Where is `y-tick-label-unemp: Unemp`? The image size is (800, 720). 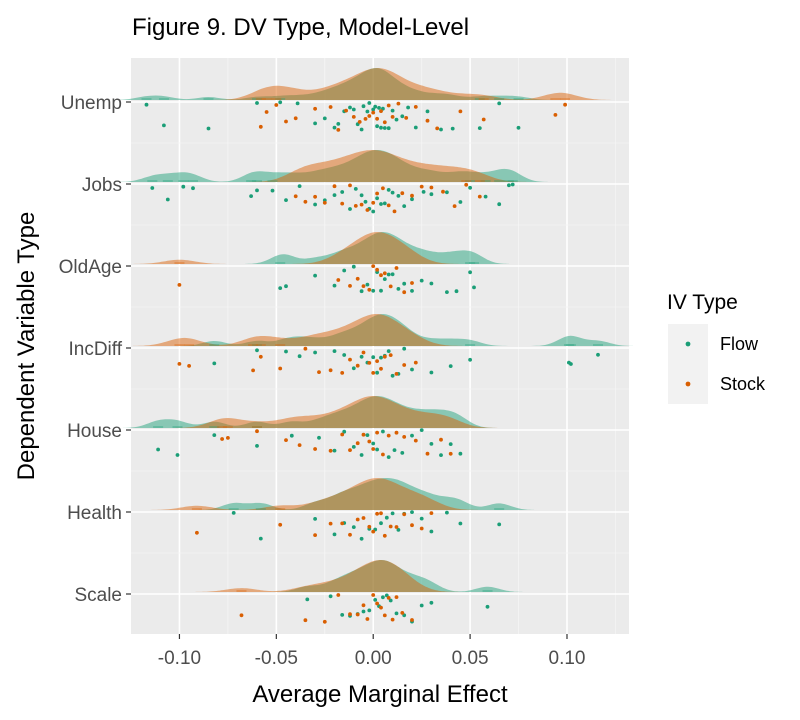
y-tick-label-unemp: Unemp is located at coordinates (91, 103).